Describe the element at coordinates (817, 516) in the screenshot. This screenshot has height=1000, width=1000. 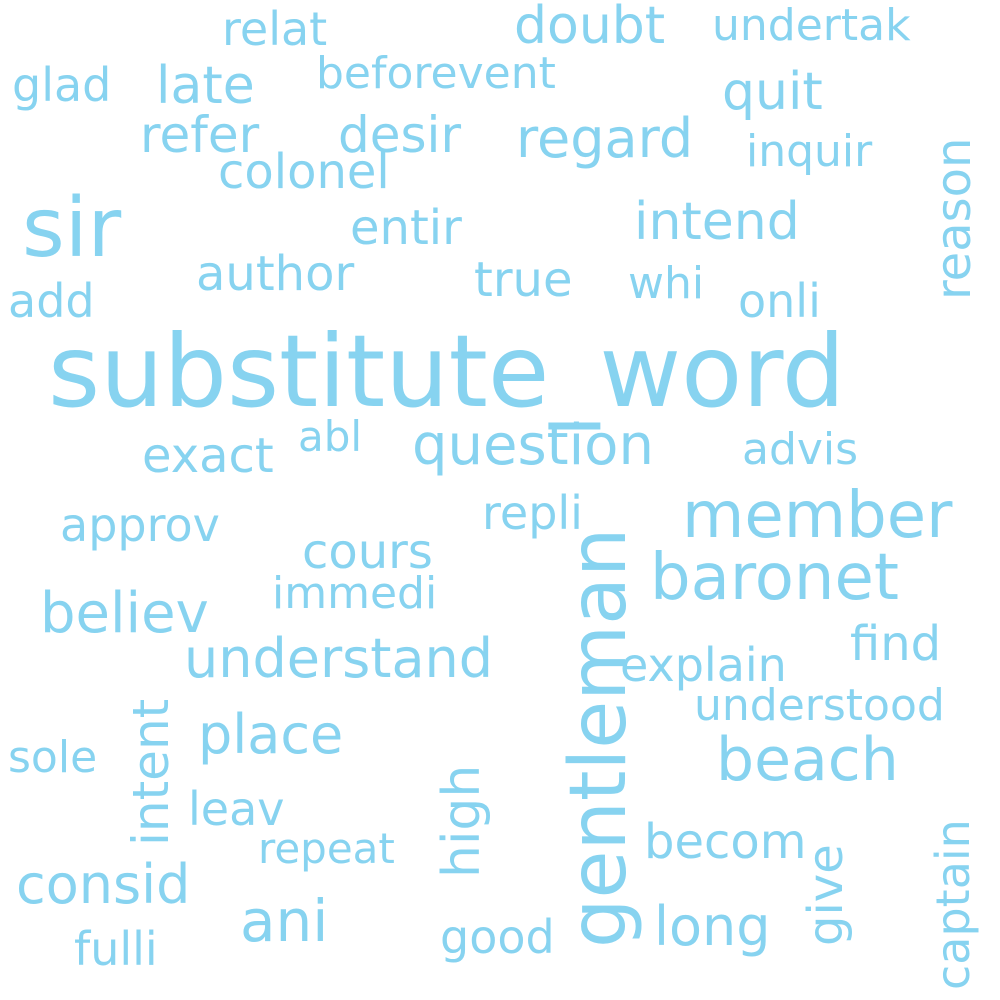
I see `word-member: member` at that location.